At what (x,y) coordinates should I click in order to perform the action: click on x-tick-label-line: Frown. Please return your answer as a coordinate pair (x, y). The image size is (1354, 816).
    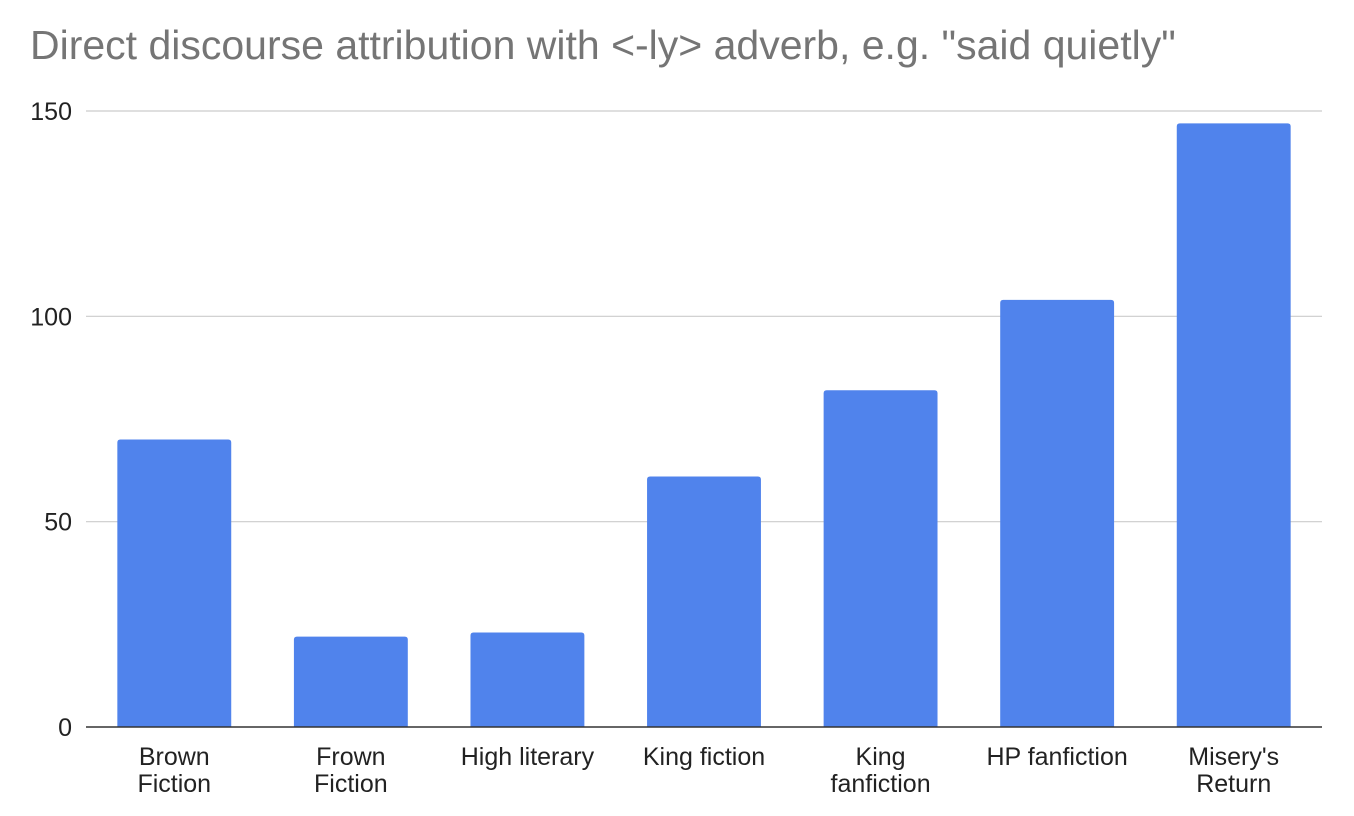
    Looking at the image, I should click on (350, 757).